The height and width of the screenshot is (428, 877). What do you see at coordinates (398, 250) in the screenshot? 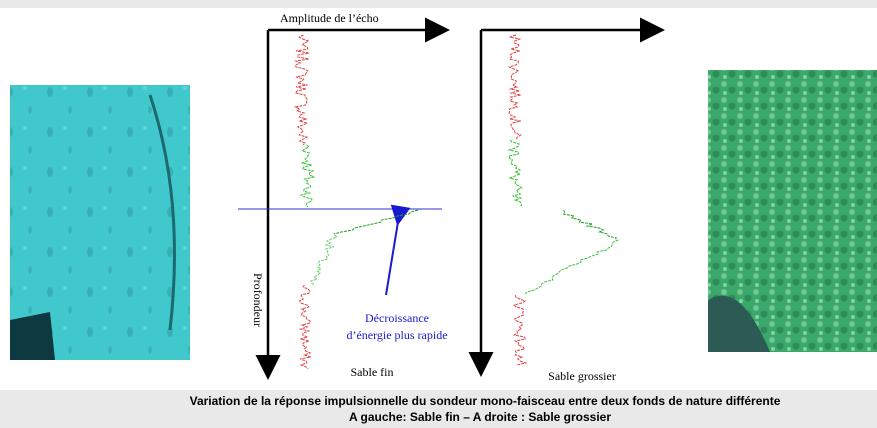
I see `annotation-arrow` at bounding box center [398, 250].